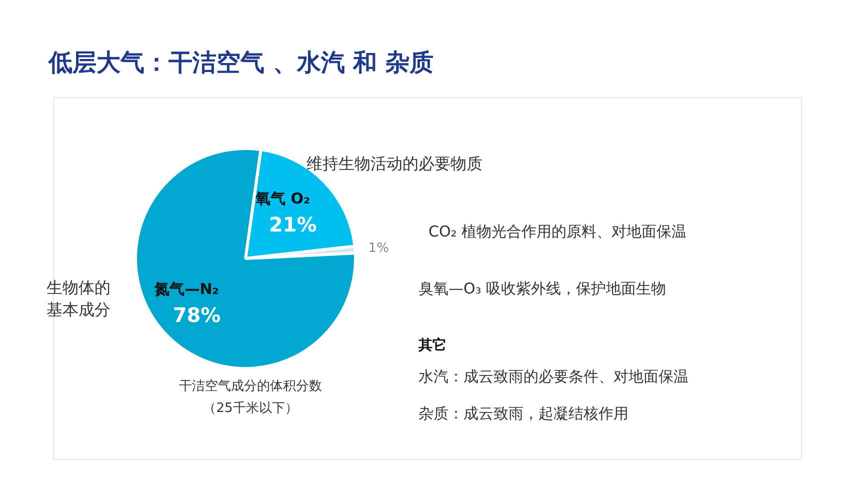 The height and width of the screenshot is (484, 860). Describe the element at coordinates (186, 289) in the screenshot. I see `slice-label: 氮气—N₂` at that location.